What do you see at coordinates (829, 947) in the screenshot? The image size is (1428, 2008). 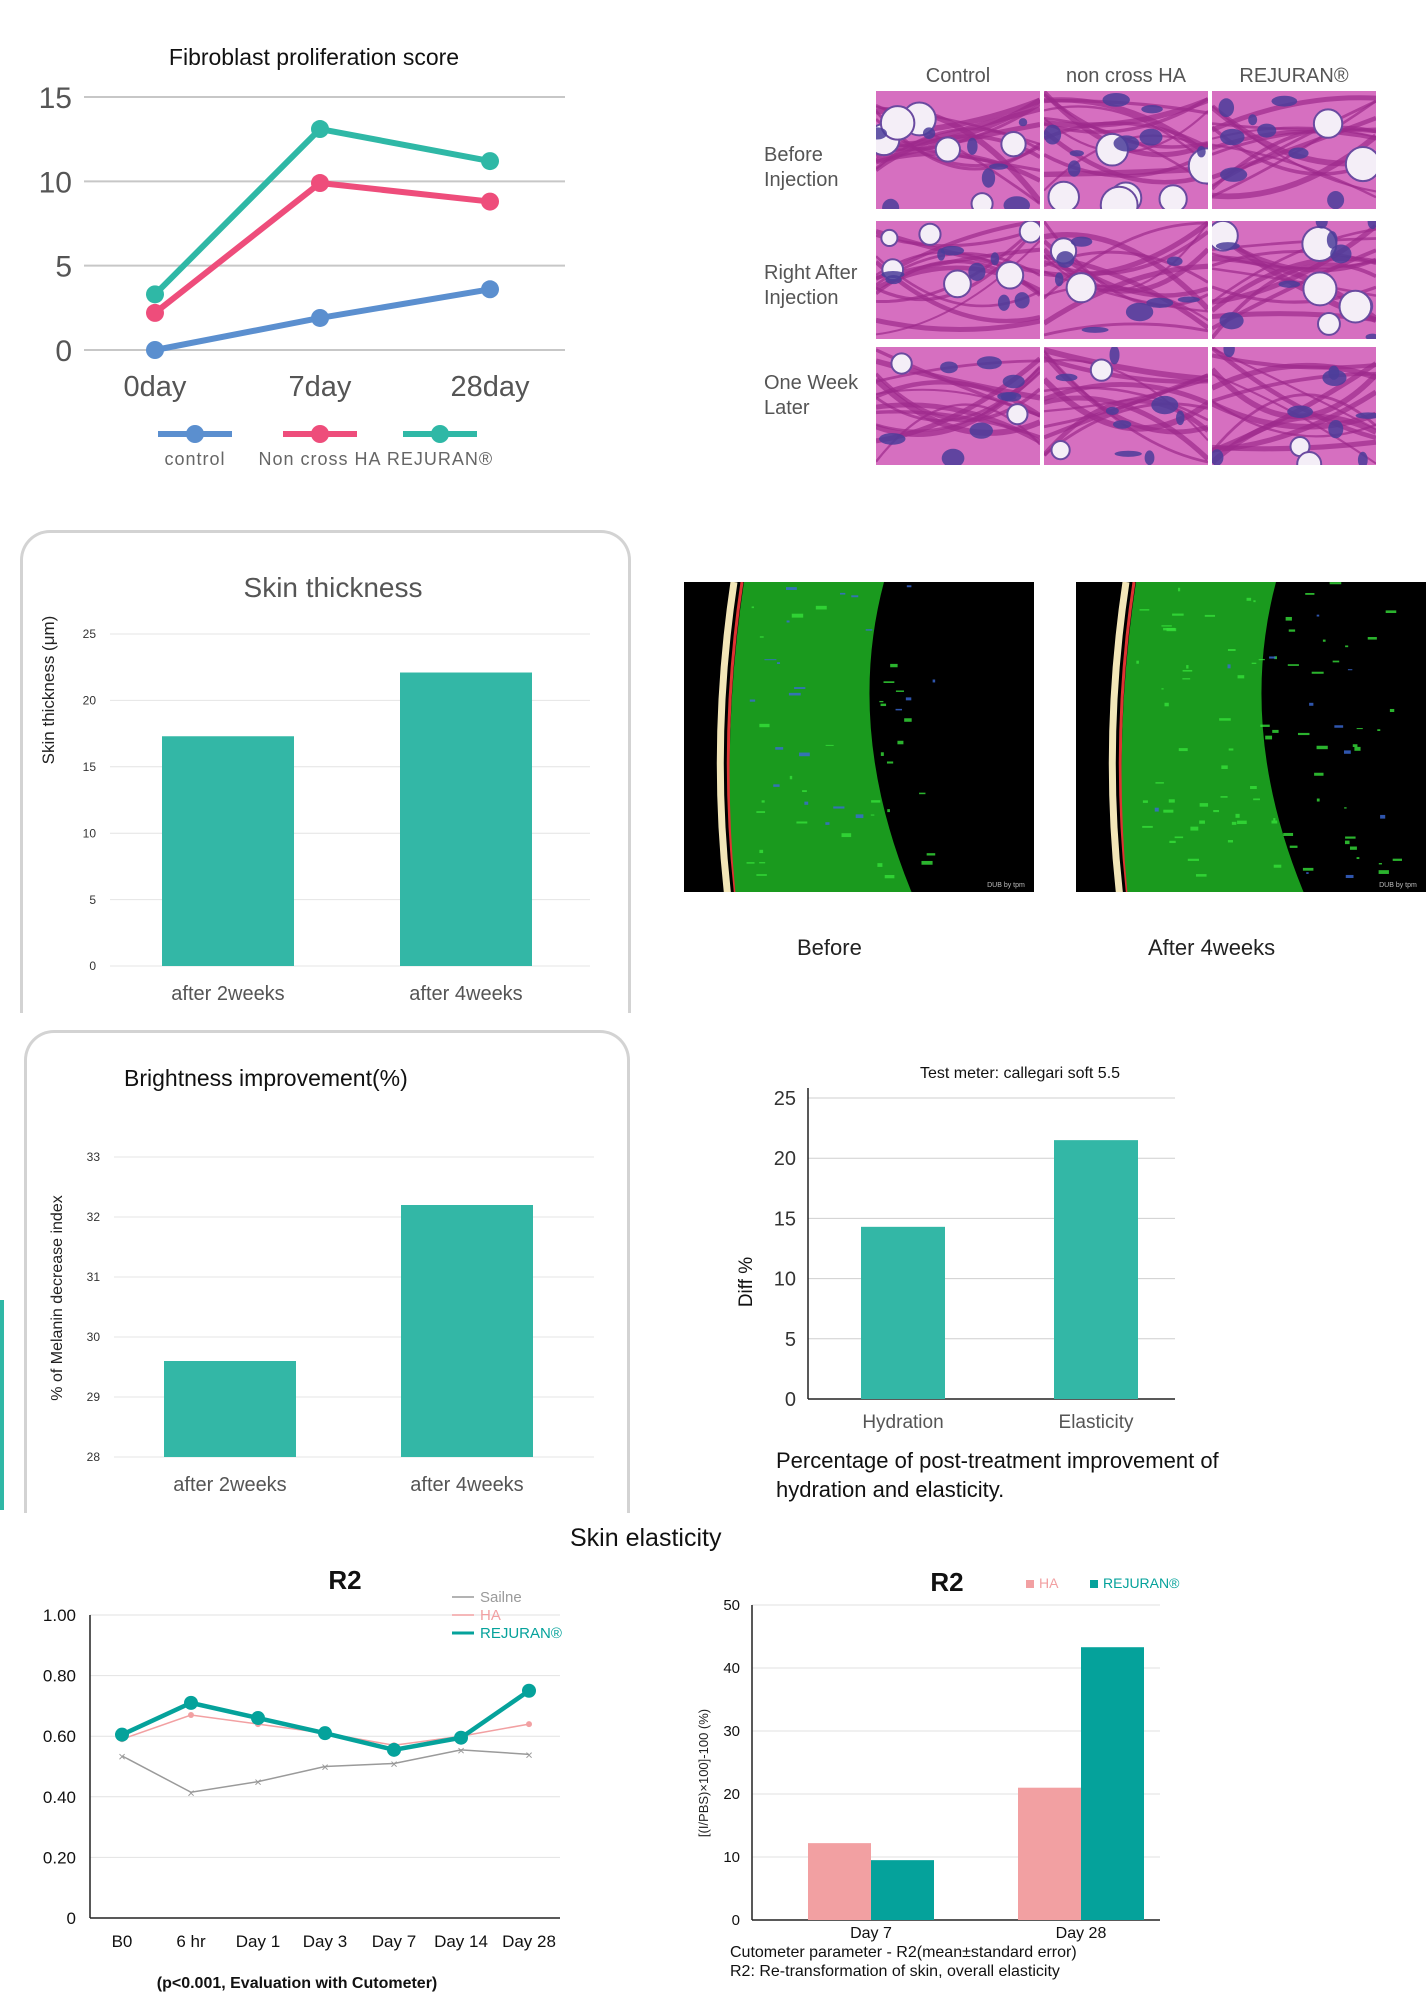 I see `ultrasound-before-caption: Before` at bounding box center [829, 947].